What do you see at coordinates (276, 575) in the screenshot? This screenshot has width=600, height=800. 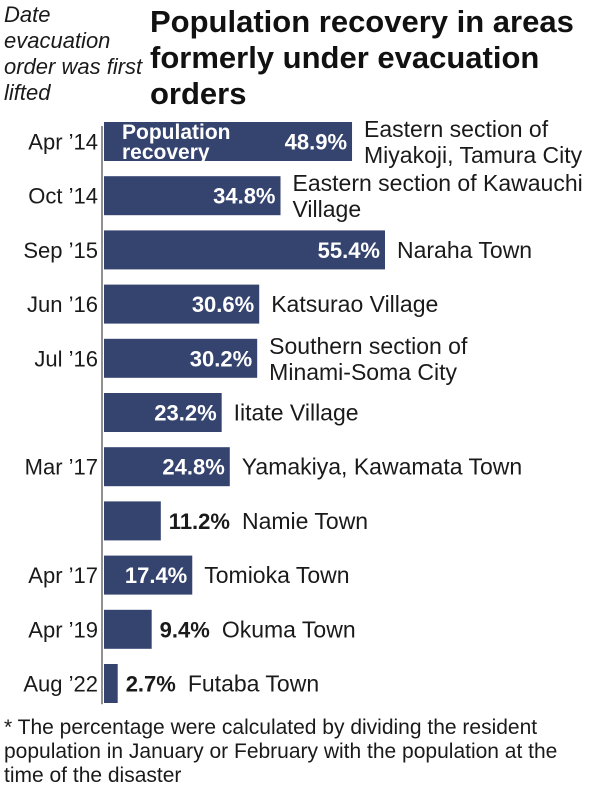 I see `category-label: Tomioka Town` at bounding box center [276, 575].